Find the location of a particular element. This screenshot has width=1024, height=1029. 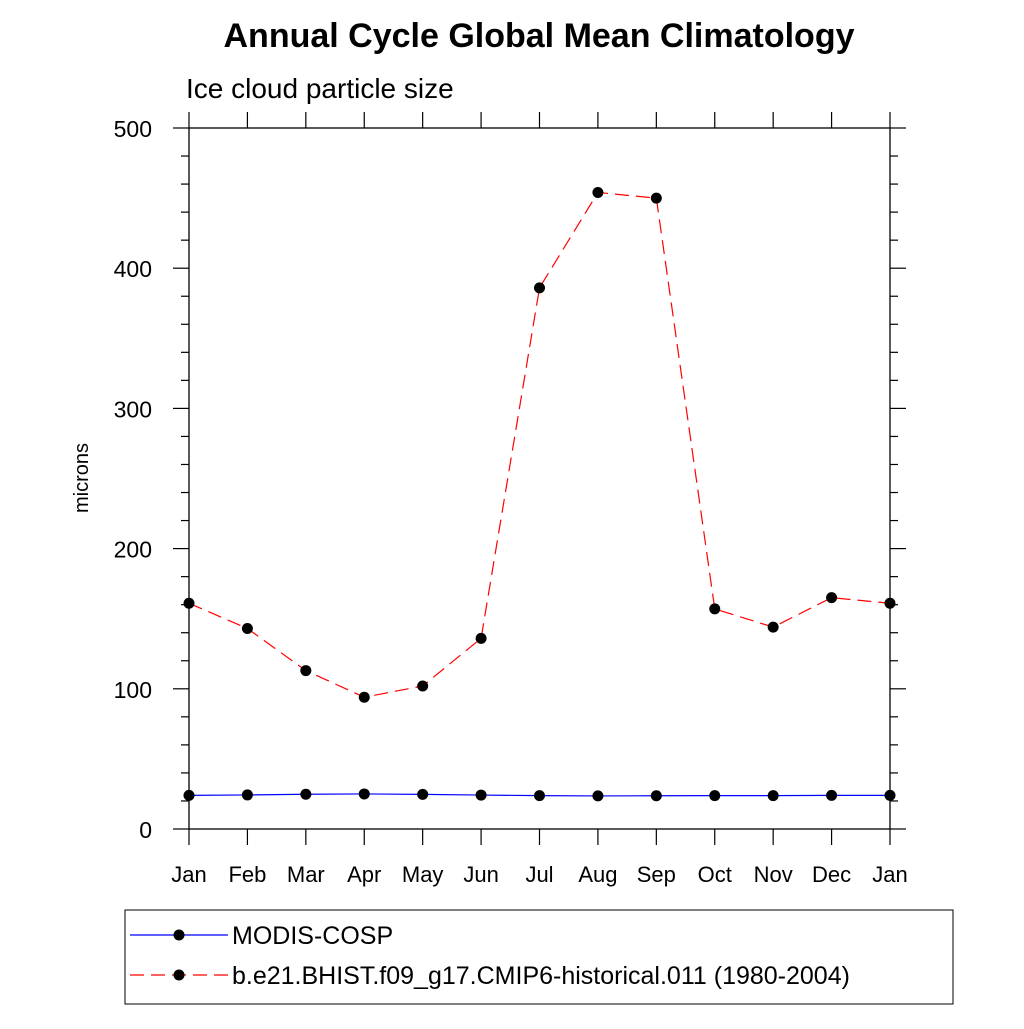

y-axis-label: microns is located at coordinates (82, 478).